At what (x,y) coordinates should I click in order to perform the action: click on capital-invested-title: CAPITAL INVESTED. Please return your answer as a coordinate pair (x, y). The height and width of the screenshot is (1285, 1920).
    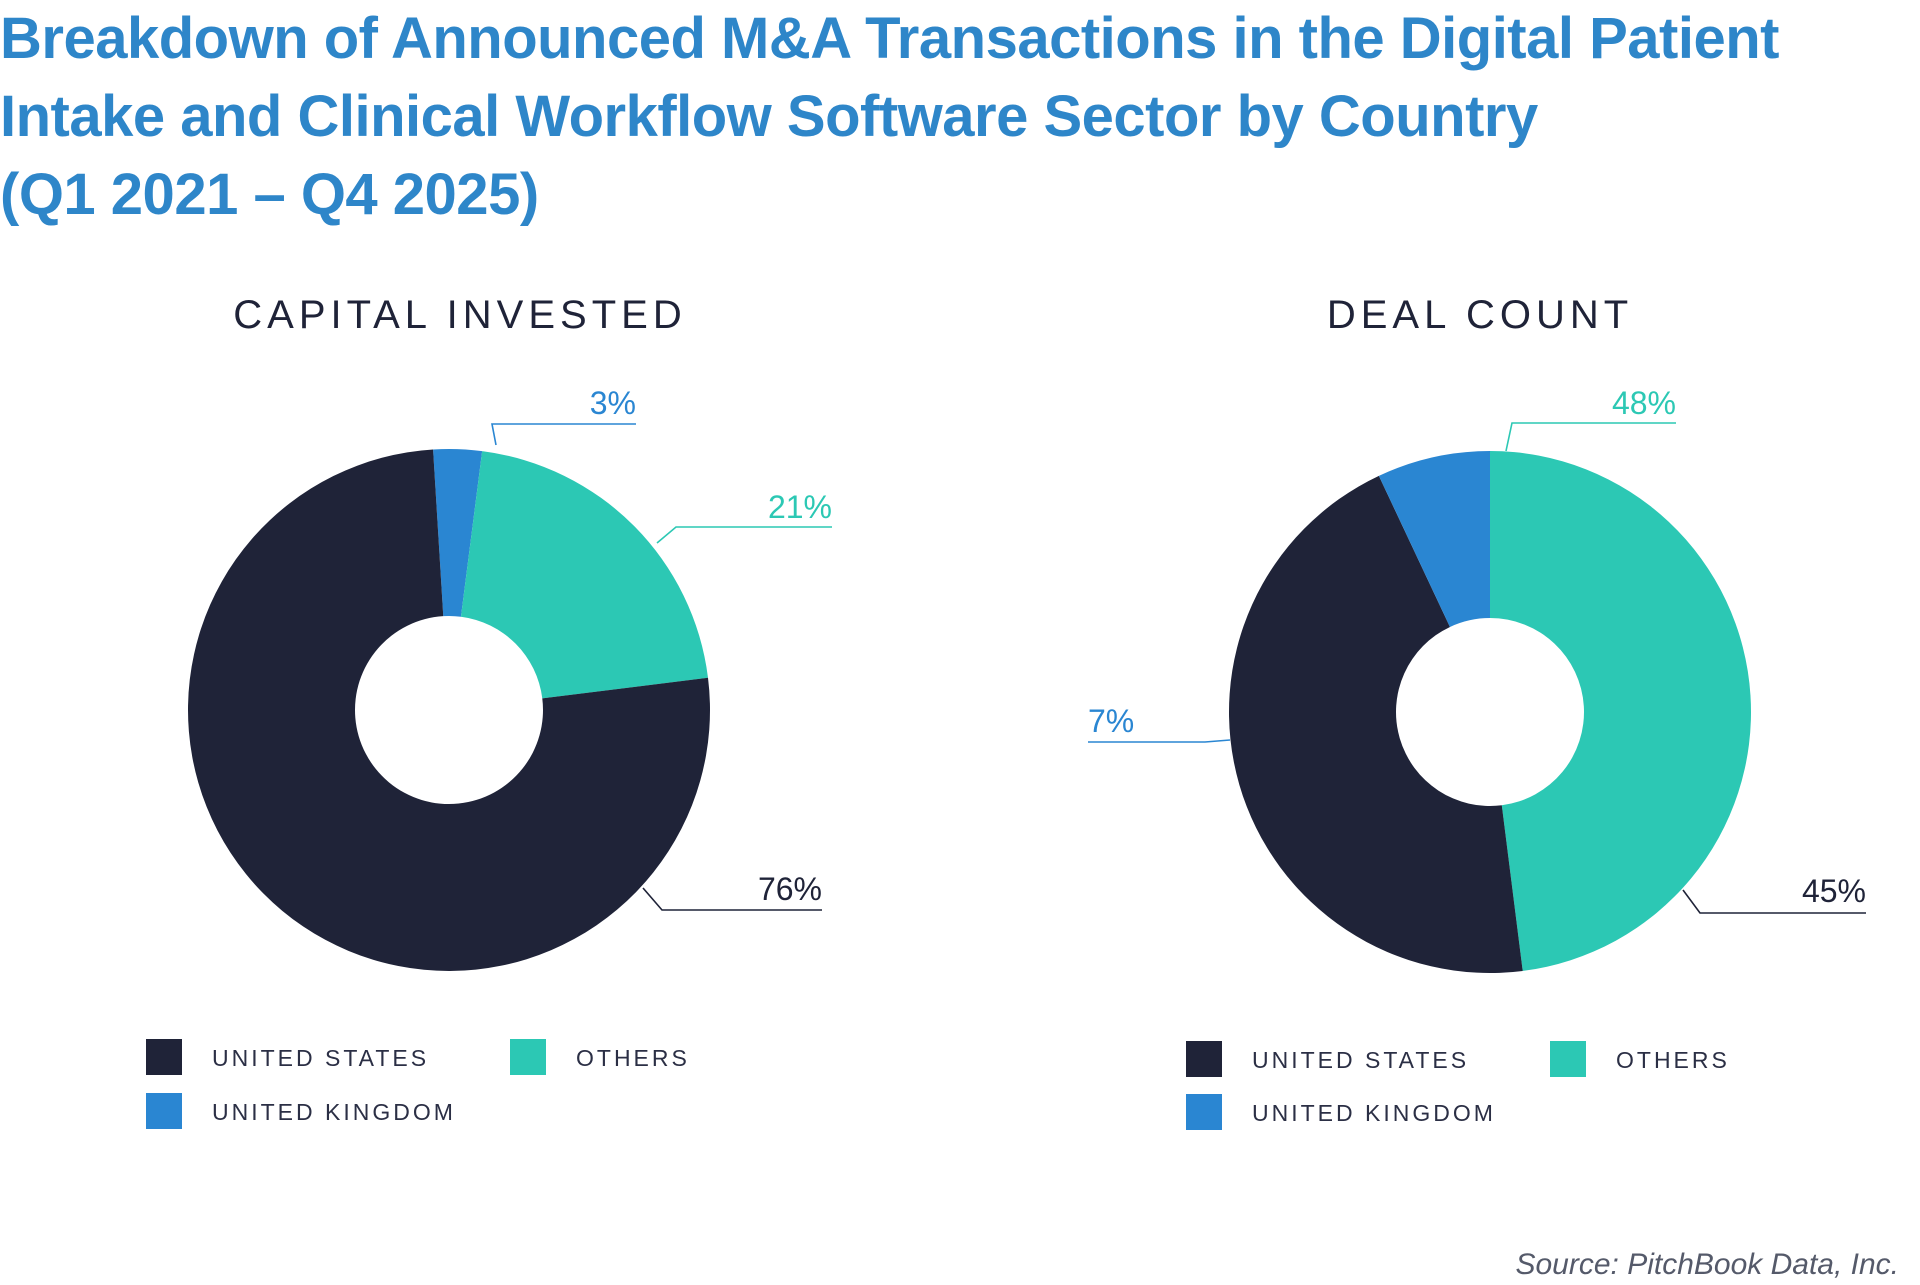
    Looking at the image, I should click on (459, 315).